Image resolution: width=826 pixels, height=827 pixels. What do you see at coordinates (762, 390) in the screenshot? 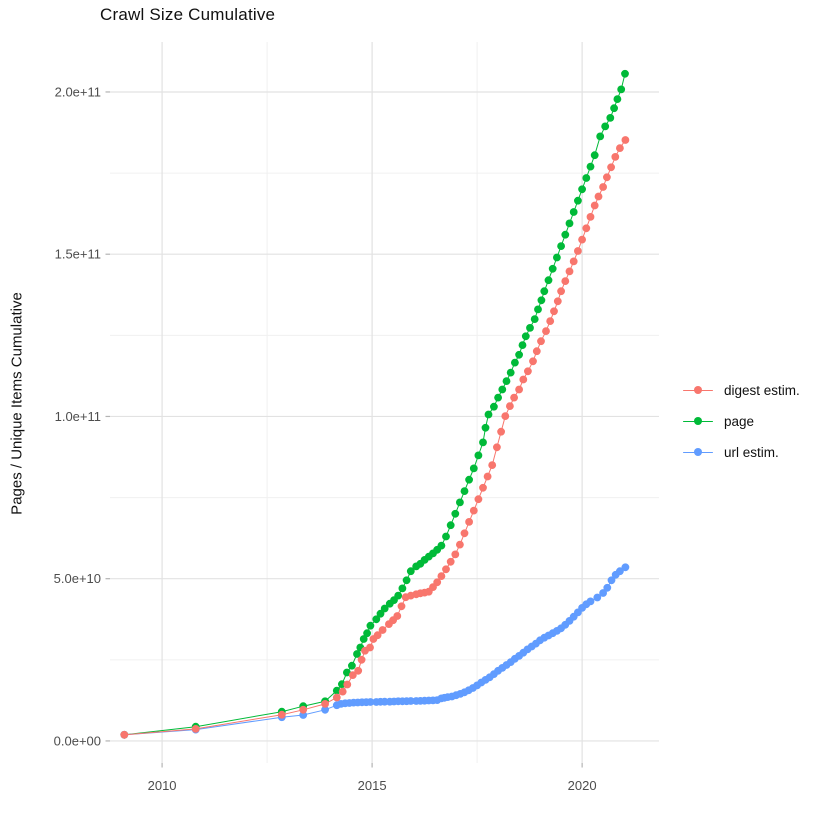
I see `legend-label-digest: digest estim.` at bounding box center [762, 390].